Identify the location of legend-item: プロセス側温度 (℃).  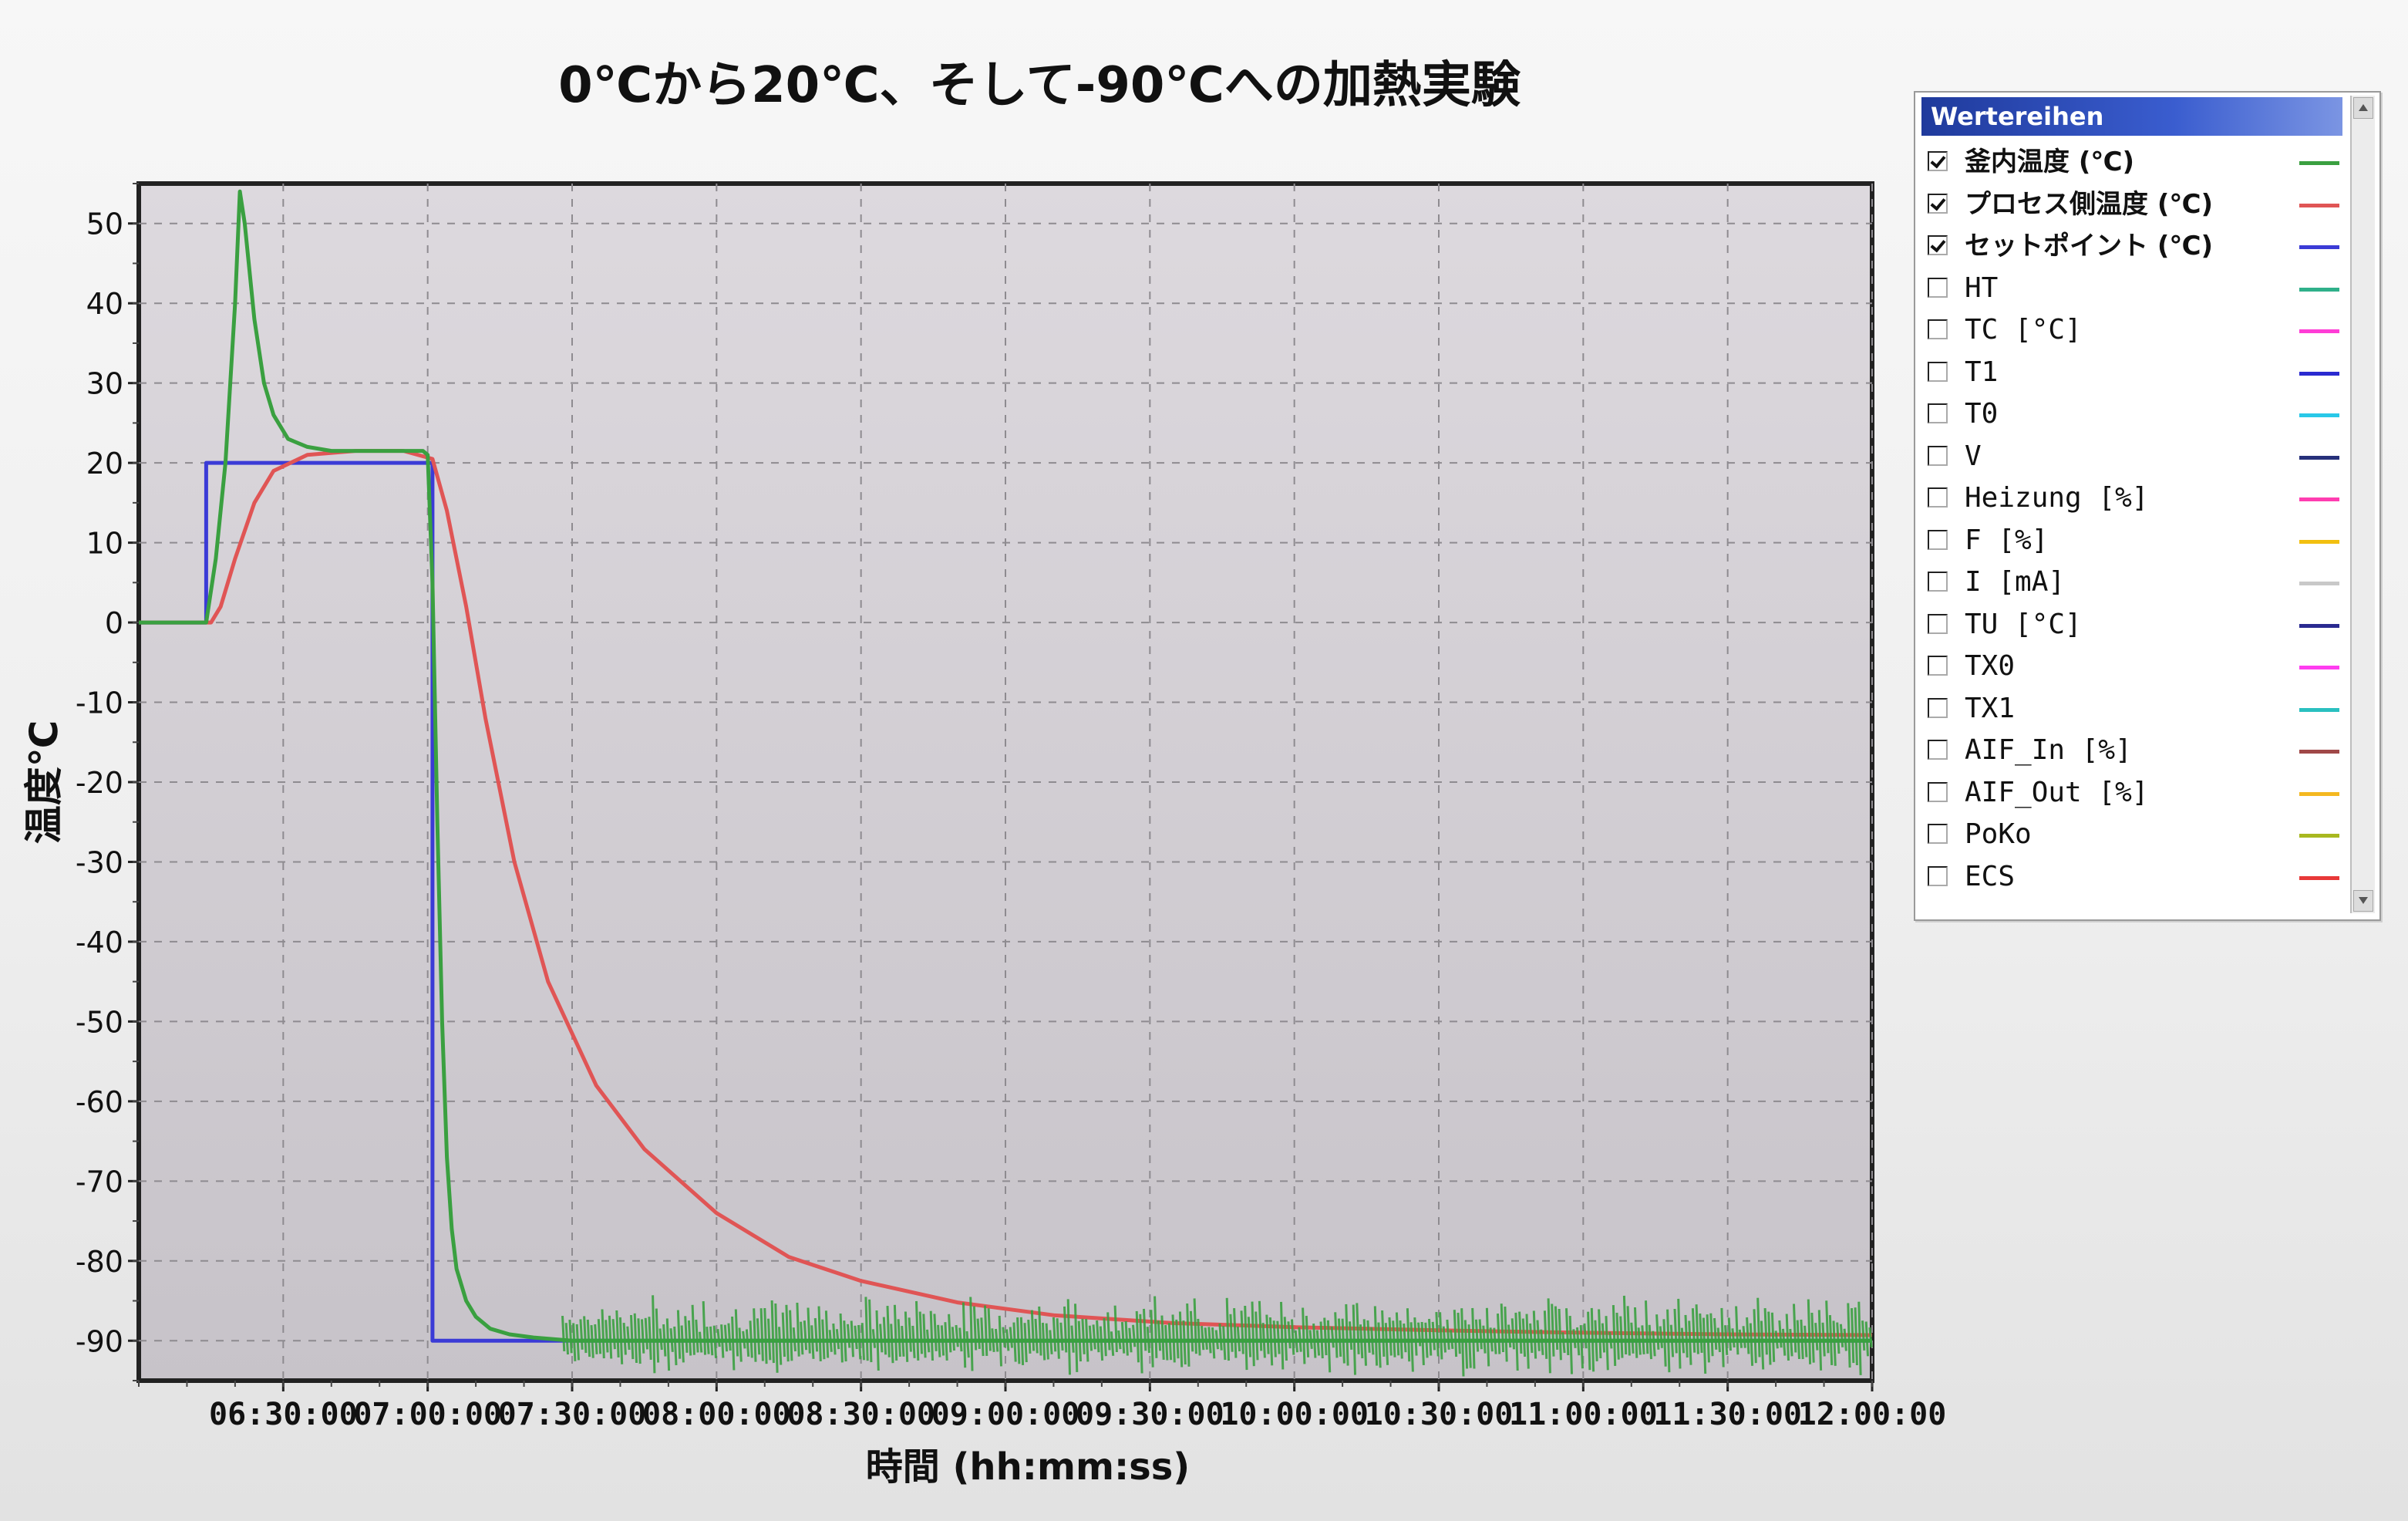
(2134, 205).